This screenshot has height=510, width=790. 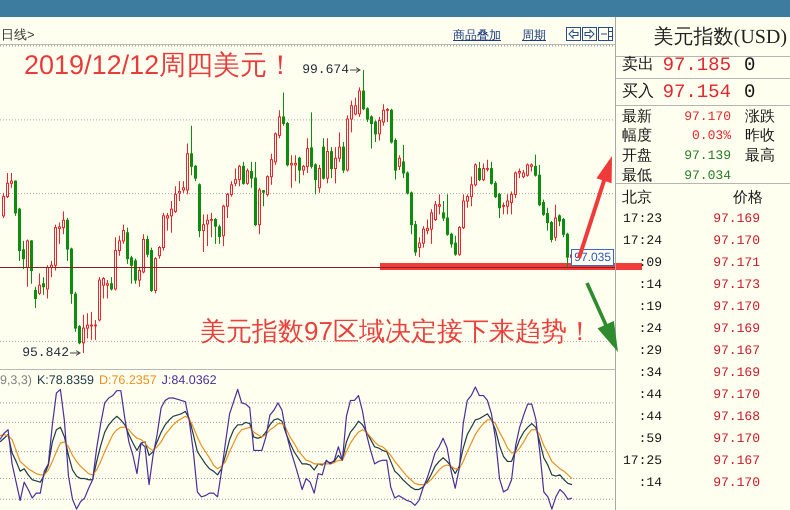 What do you see at coordinates (638, 64) in the screenshot?
I see `text: 卖出` at bounding box center [638, 64].